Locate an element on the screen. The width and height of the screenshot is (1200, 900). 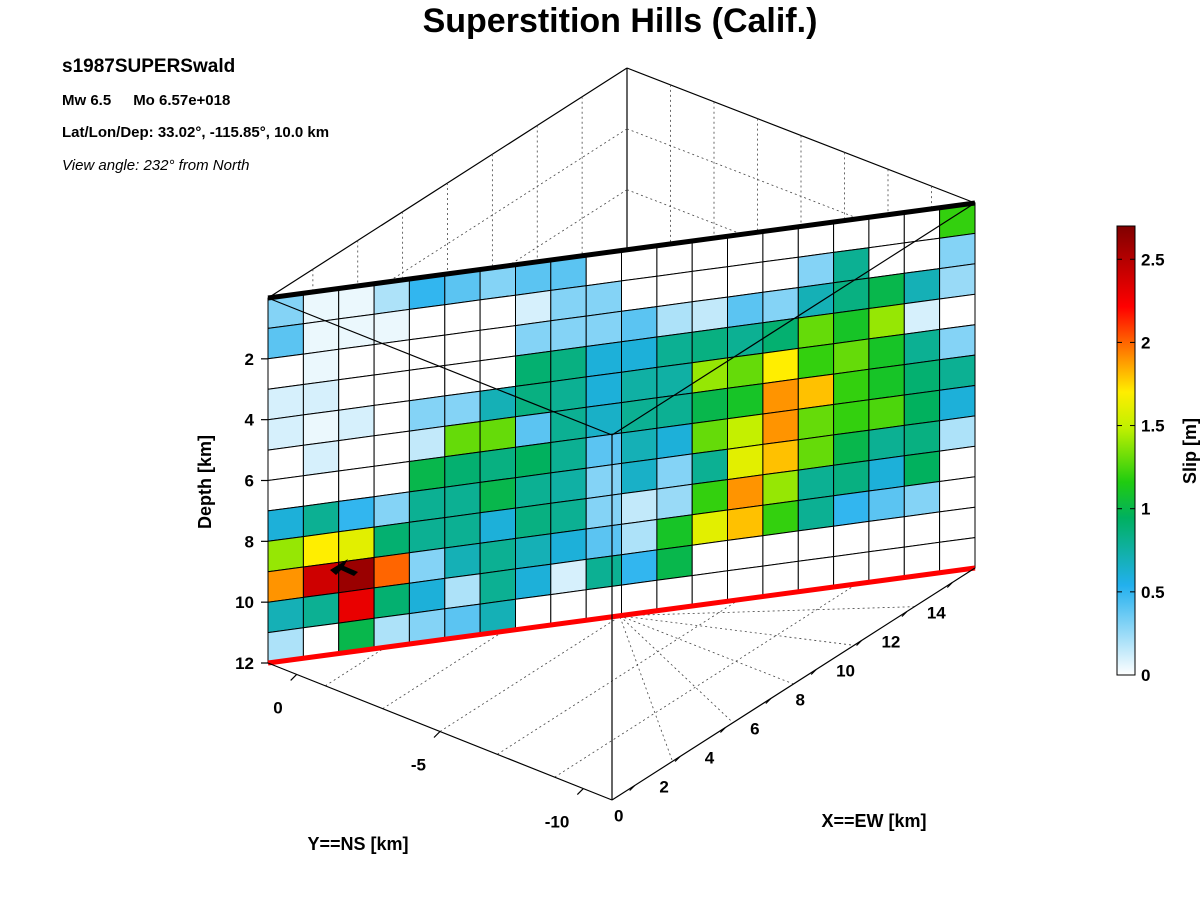
y-axis-label: Y==NS [km] is located at coordinates (357, 844).